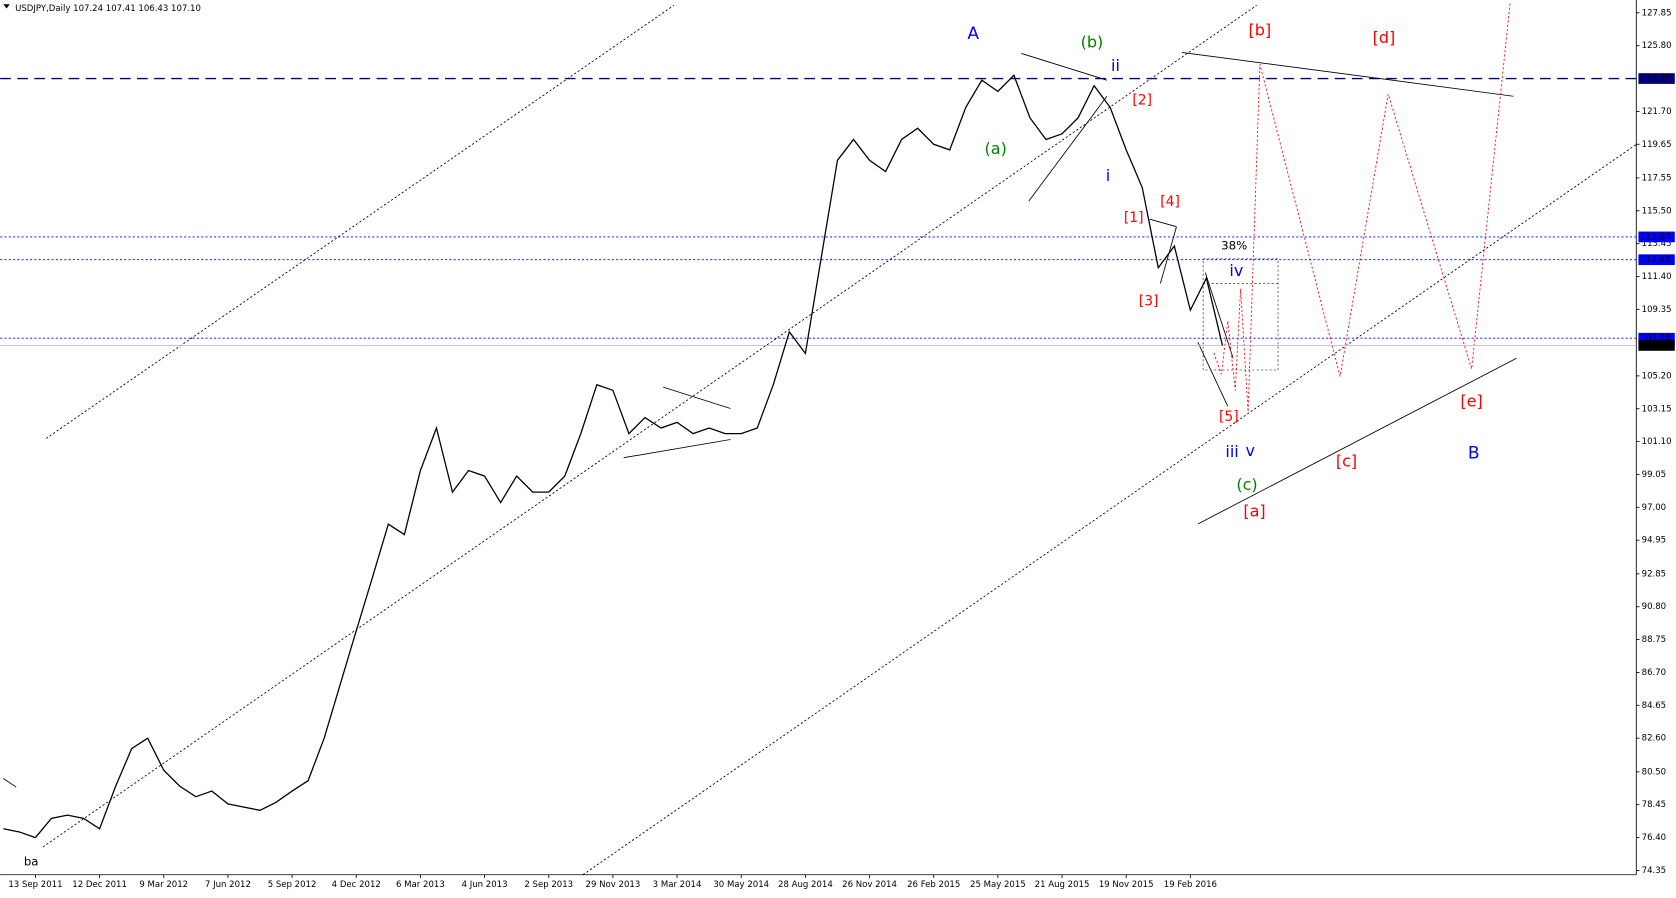 The image size is (1676, 898). Describe the element at coordinates (1657, 376) in the screenshot. I see `y-tick-label: 105.20` at that location.